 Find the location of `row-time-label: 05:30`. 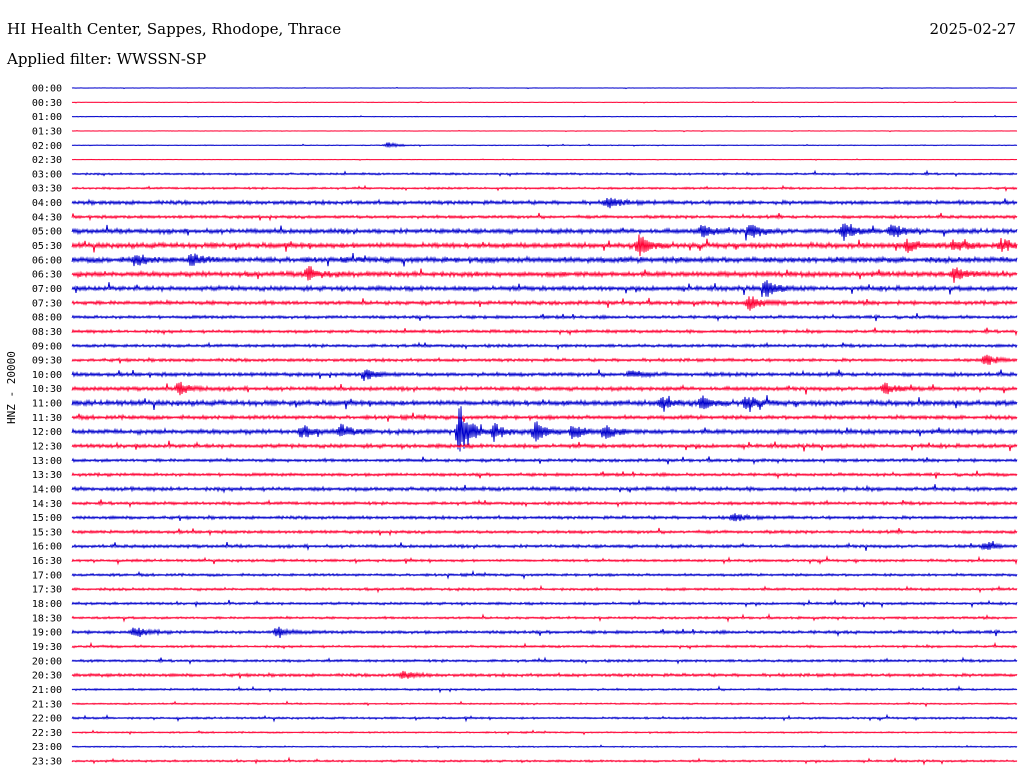

row-time-label: 05:30 is located at coordinates (47, 246).